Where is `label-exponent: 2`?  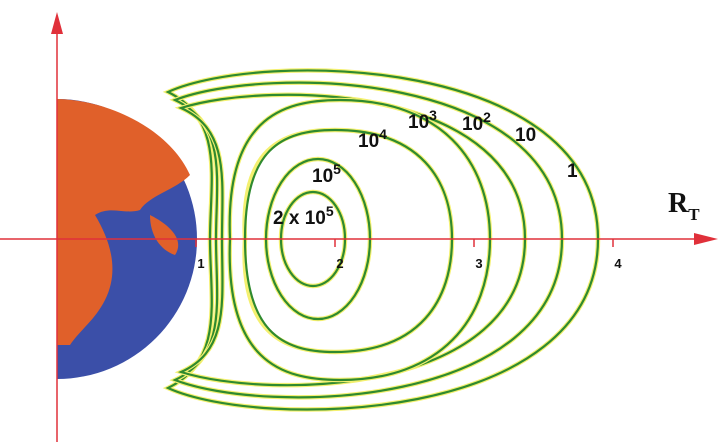 label-exponent: 2 is located at coordinates (487, 117).